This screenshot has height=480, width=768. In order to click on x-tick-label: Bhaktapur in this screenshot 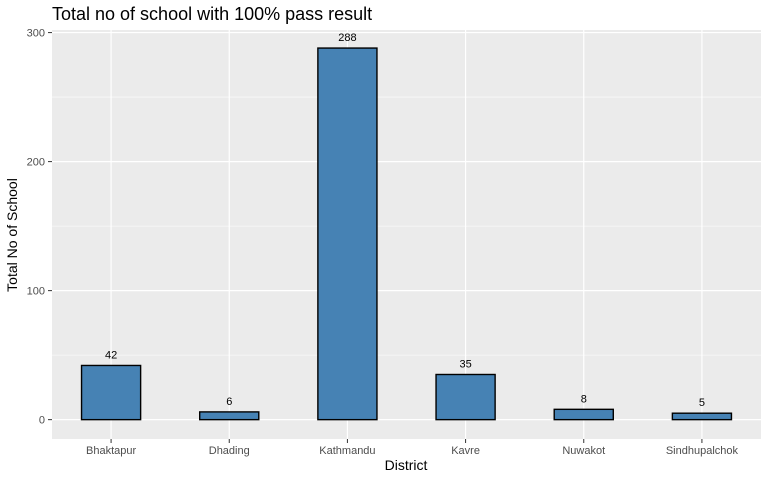, I will do `click(111, 451)`.